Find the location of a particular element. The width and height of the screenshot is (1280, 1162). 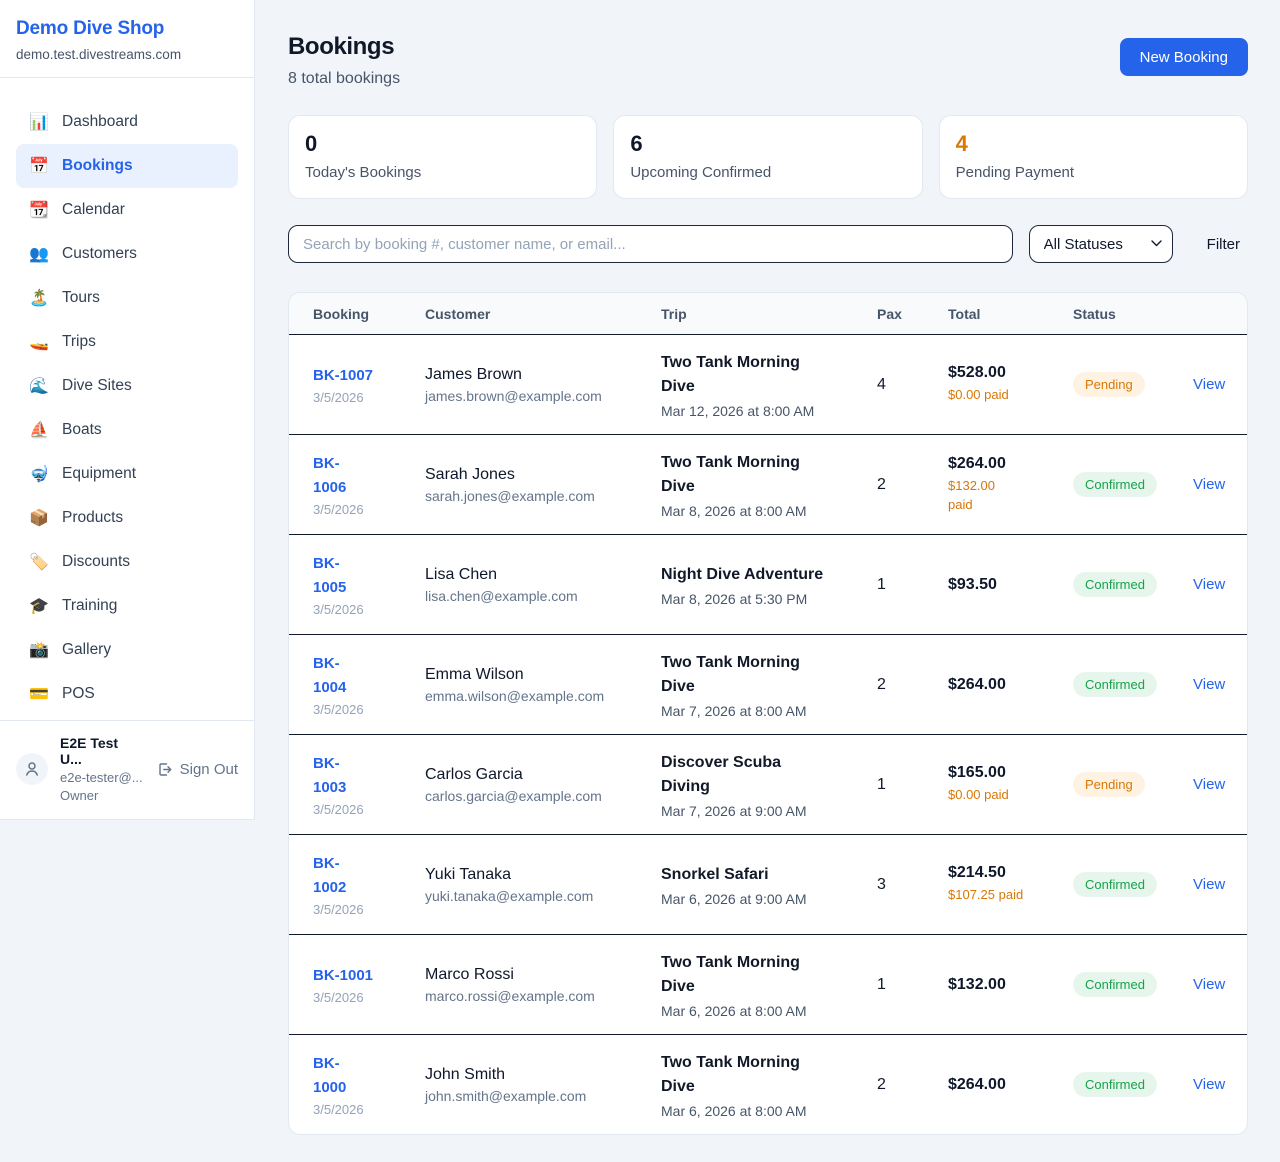

status-filter-wrap: All Statuses is located at coordinates (1100, 244).